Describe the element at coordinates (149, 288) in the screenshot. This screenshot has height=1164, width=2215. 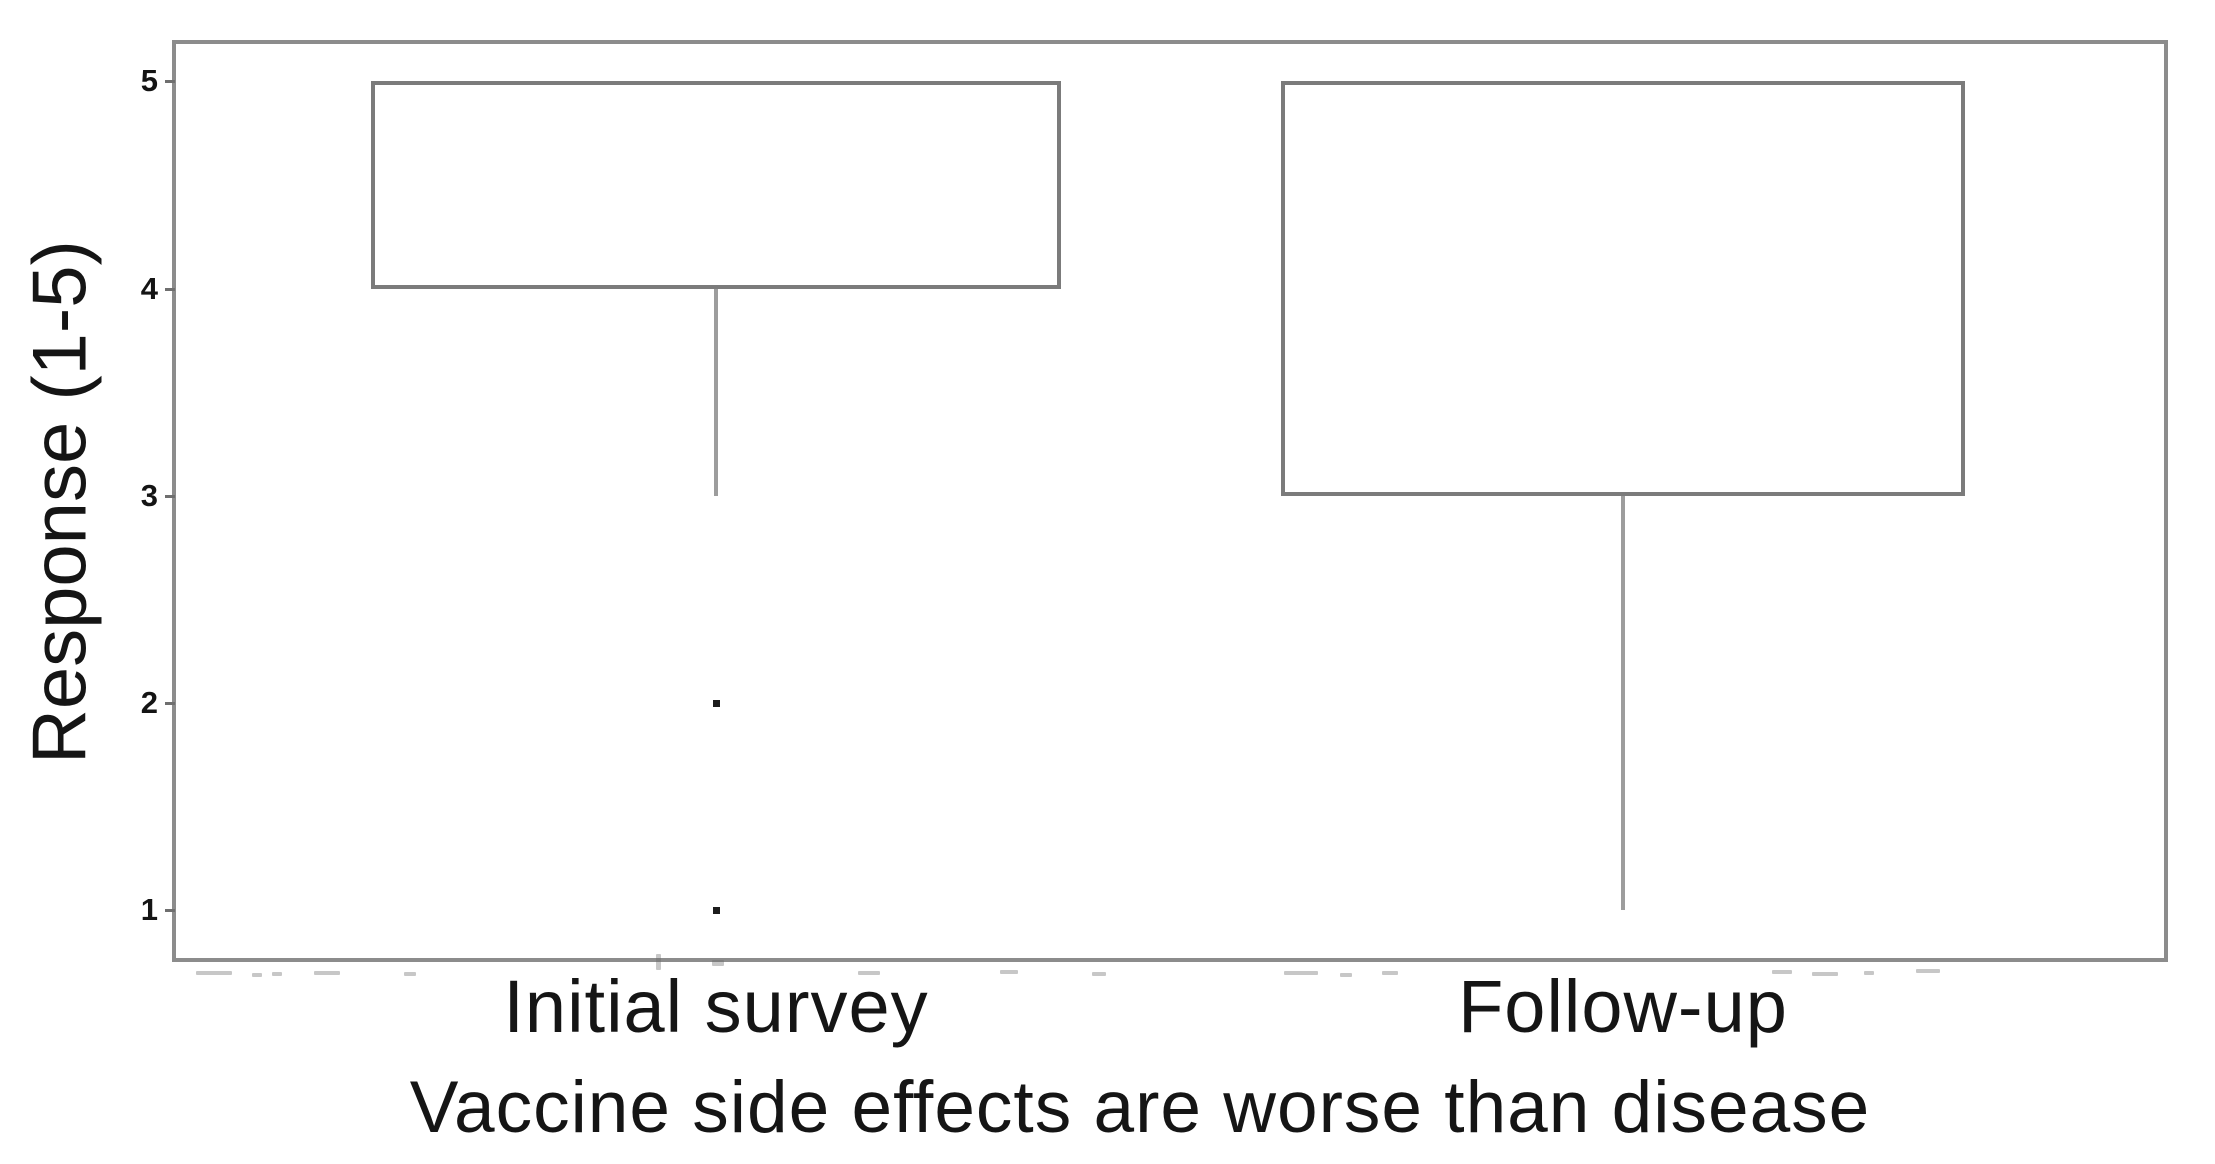
I see `y-tick-label: 4` at that location.